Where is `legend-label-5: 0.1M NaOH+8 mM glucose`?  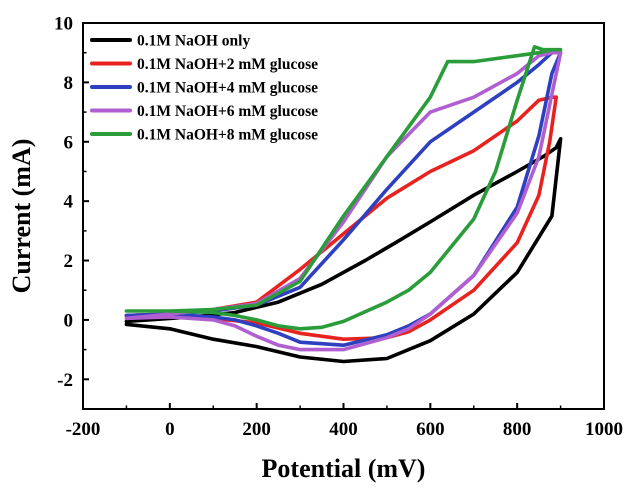 legend-label-5: 0.1M NaOH+8 mM glucose is located at coordinates (227, 135).